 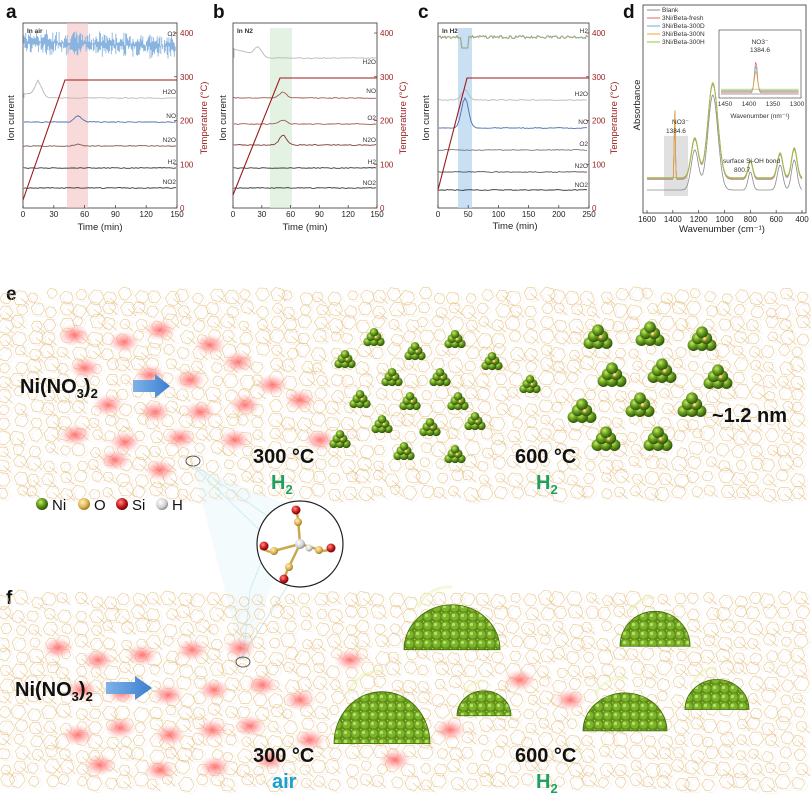 I want to click on panel-b-xlabel: Time (min), so click(x=304, y=227).